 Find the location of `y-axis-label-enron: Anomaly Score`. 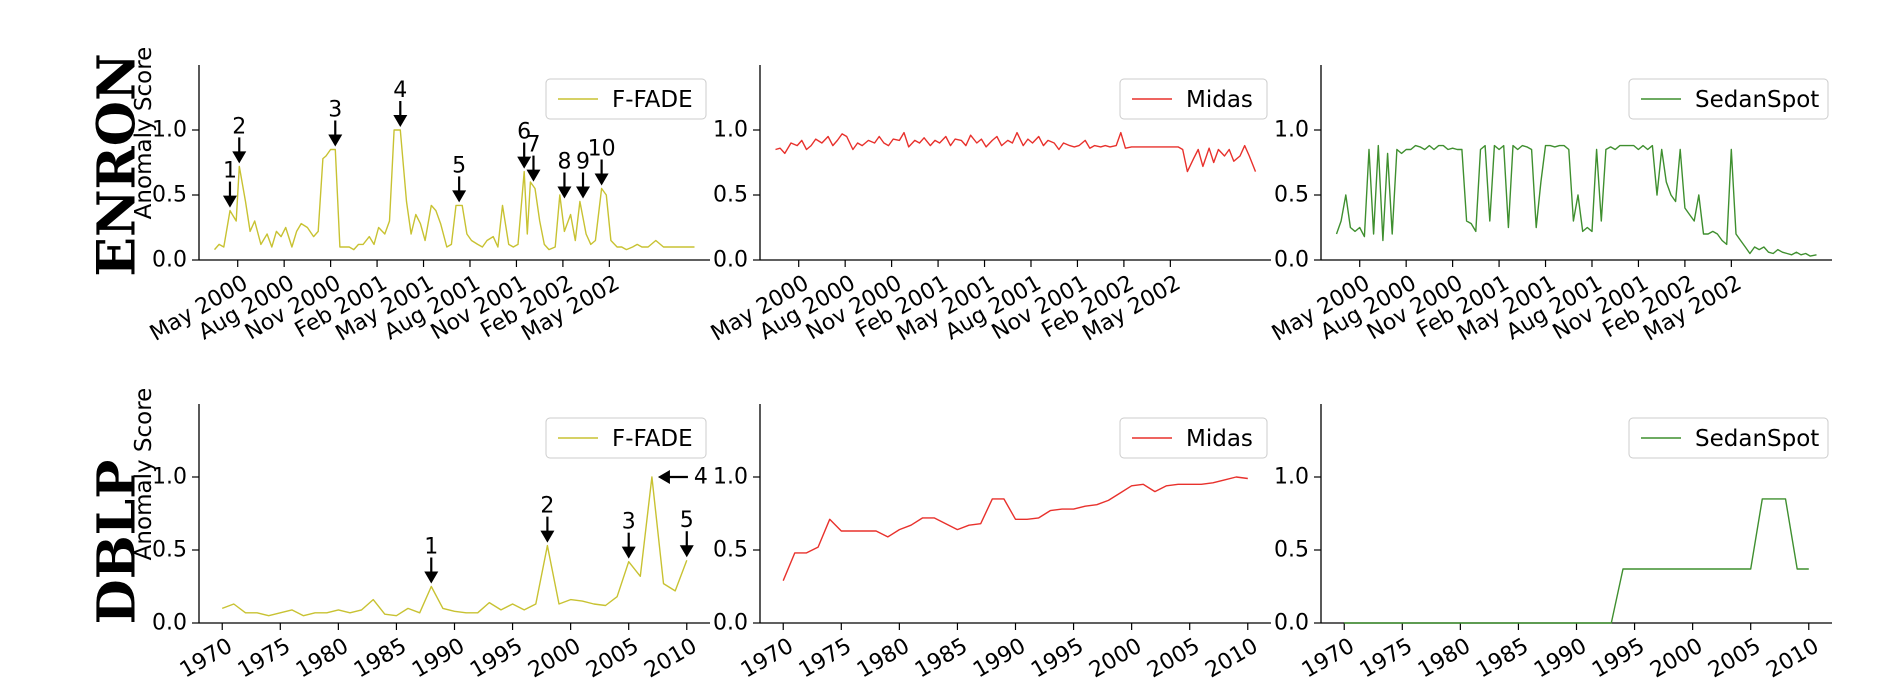

y-axis-label-enron: Anomaly Score is located at coordinates (144, 133).